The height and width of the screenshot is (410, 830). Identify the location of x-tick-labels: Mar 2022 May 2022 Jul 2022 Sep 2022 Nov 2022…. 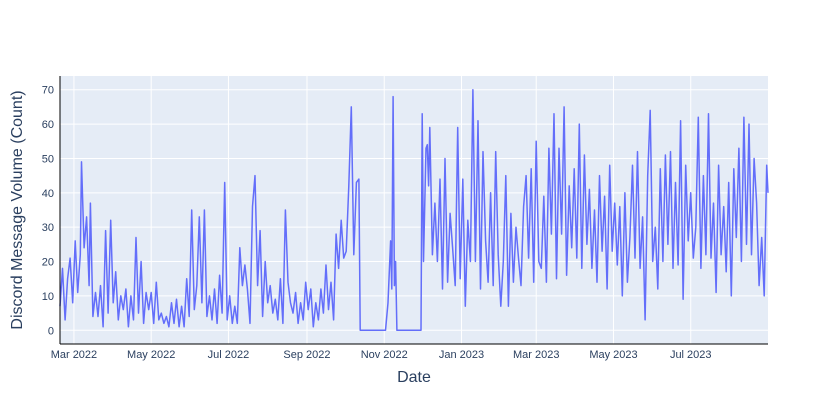
(381, 355).